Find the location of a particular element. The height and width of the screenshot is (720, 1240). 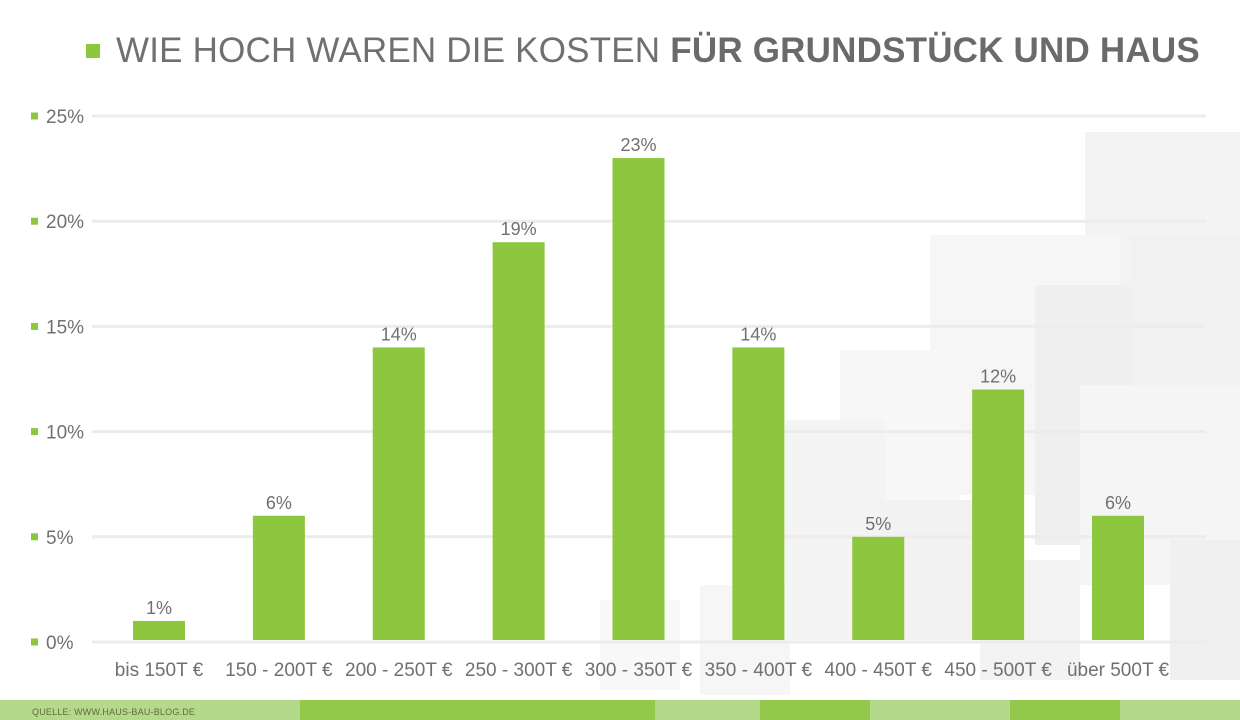

y-tick-label: 5% is located at coordinates (60, 538).